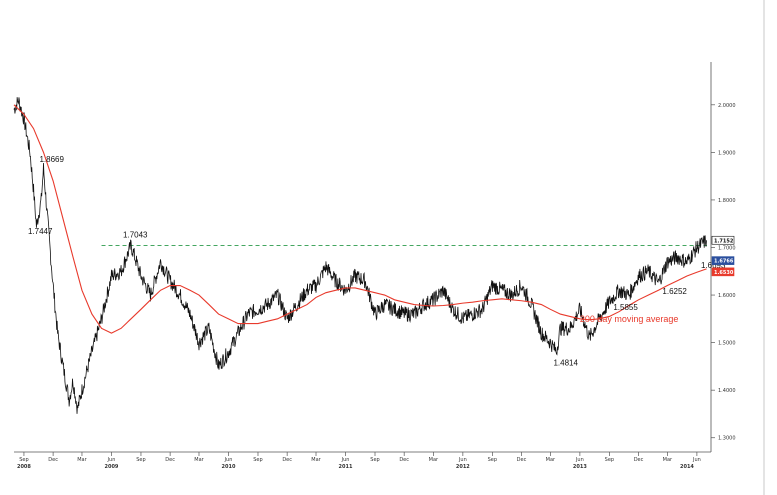 This screenshot has width=777, height=495. Describe the element at coordinates (463, 467) in the screenshot. I see `x-year-label: 2012` at that location.